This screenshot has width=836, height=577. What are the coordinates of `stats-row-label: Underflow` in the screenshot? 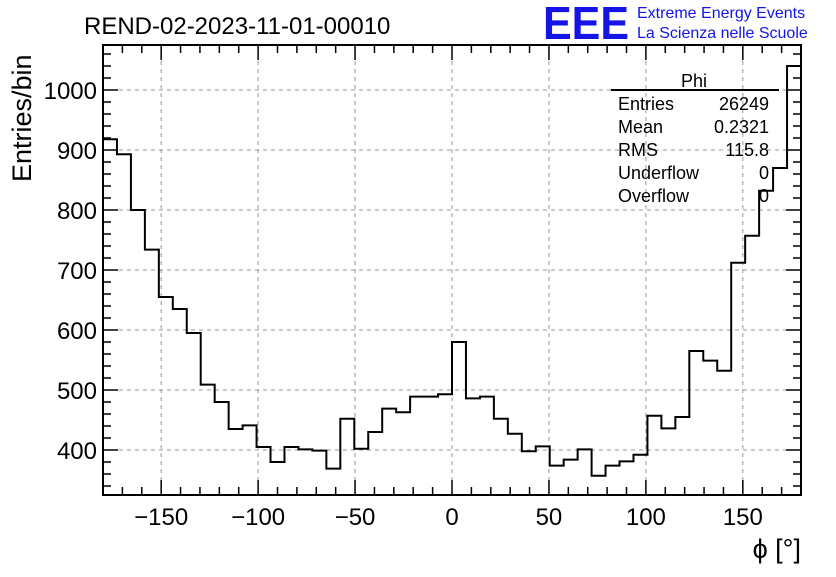 It's located at (659, 173).